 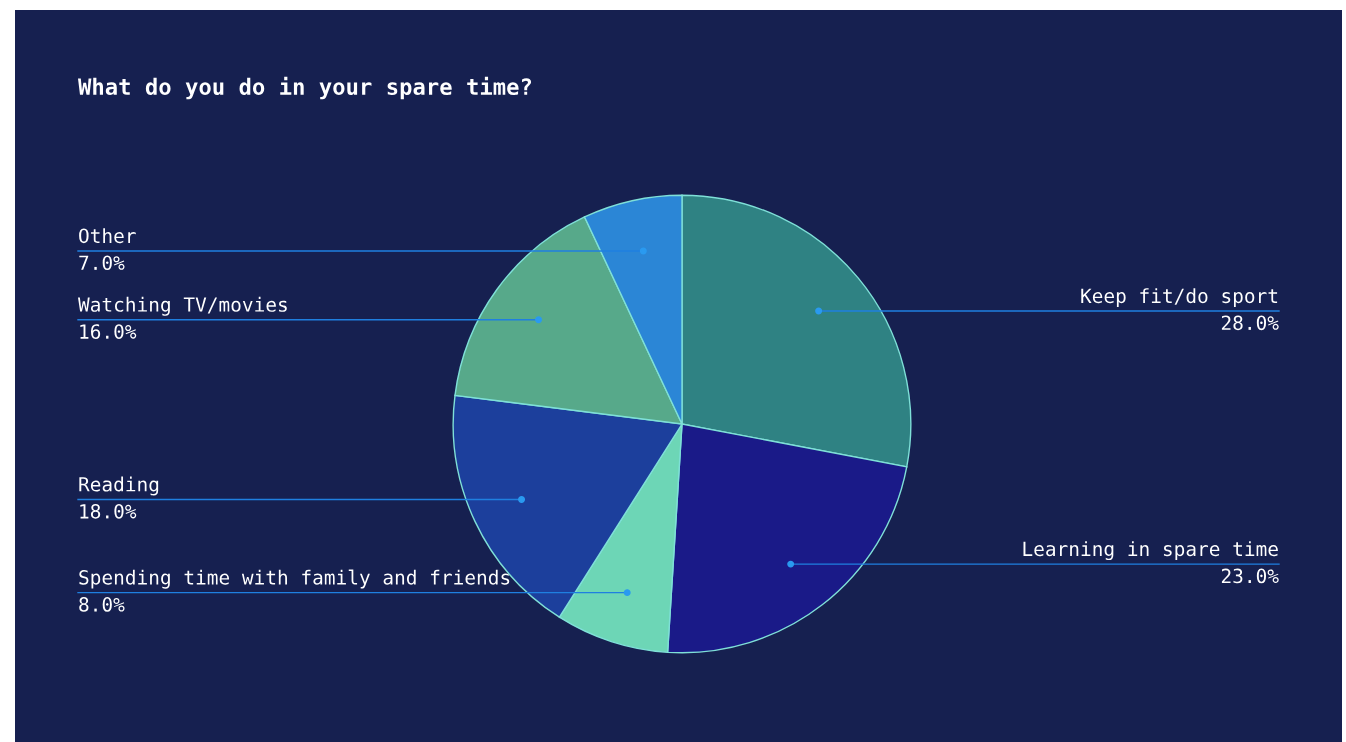 What do you see at coordinates (107, 236) in the screenshot?
I see `slice-label: Other` at bounding box center [107, 236].